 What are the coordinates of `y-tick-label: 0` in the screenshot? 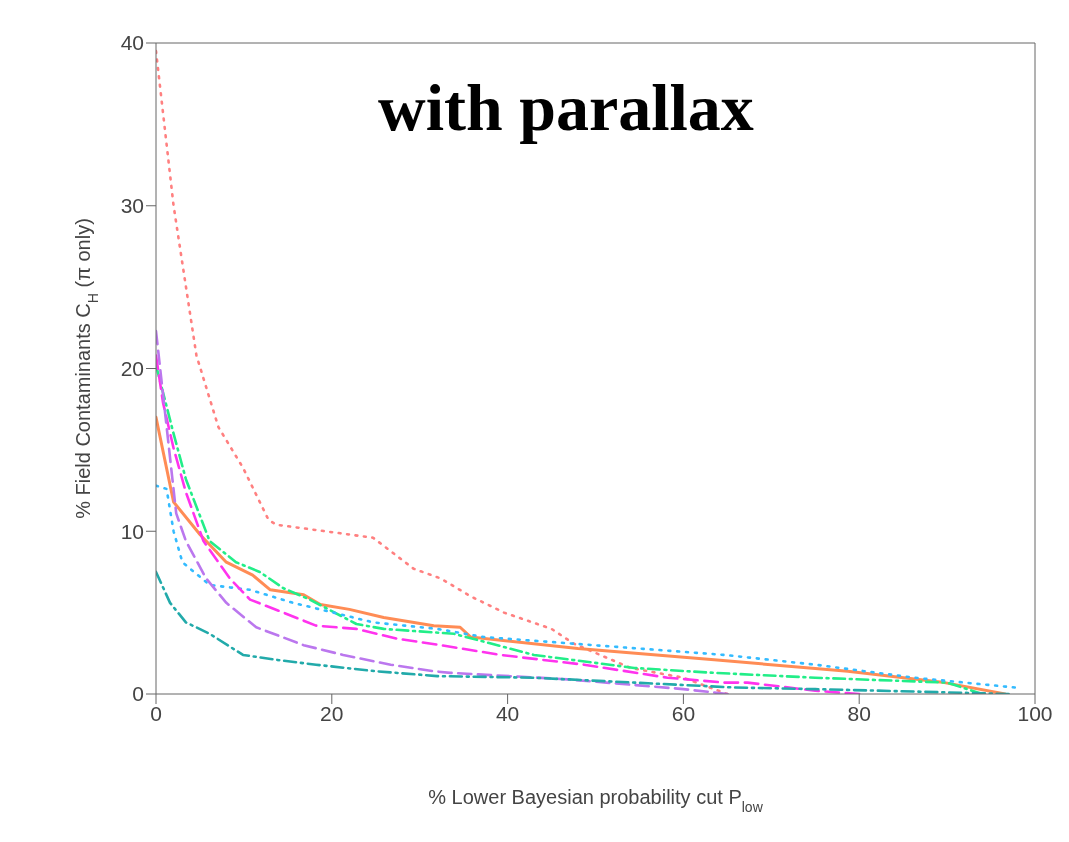 It's located at (138, 694).